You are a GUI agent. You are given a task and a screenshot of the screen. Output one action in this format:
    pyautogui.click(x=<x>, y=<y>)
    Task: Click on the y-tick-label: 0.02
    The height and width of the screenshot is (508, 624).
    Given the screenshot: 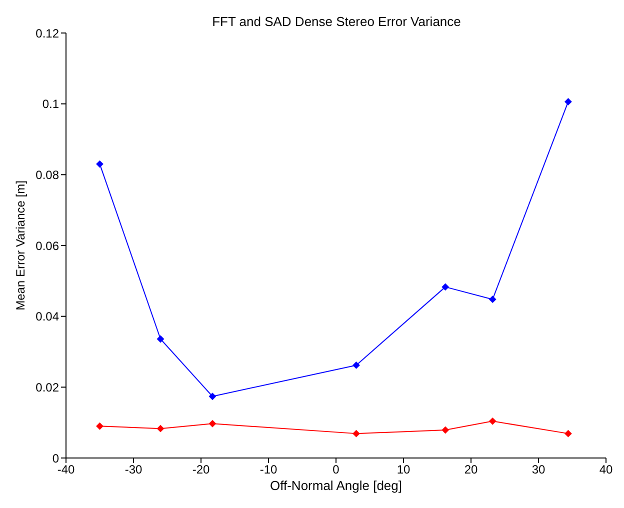 What is the action you would take?
    pyautogui.click(x=48, y=387)
    